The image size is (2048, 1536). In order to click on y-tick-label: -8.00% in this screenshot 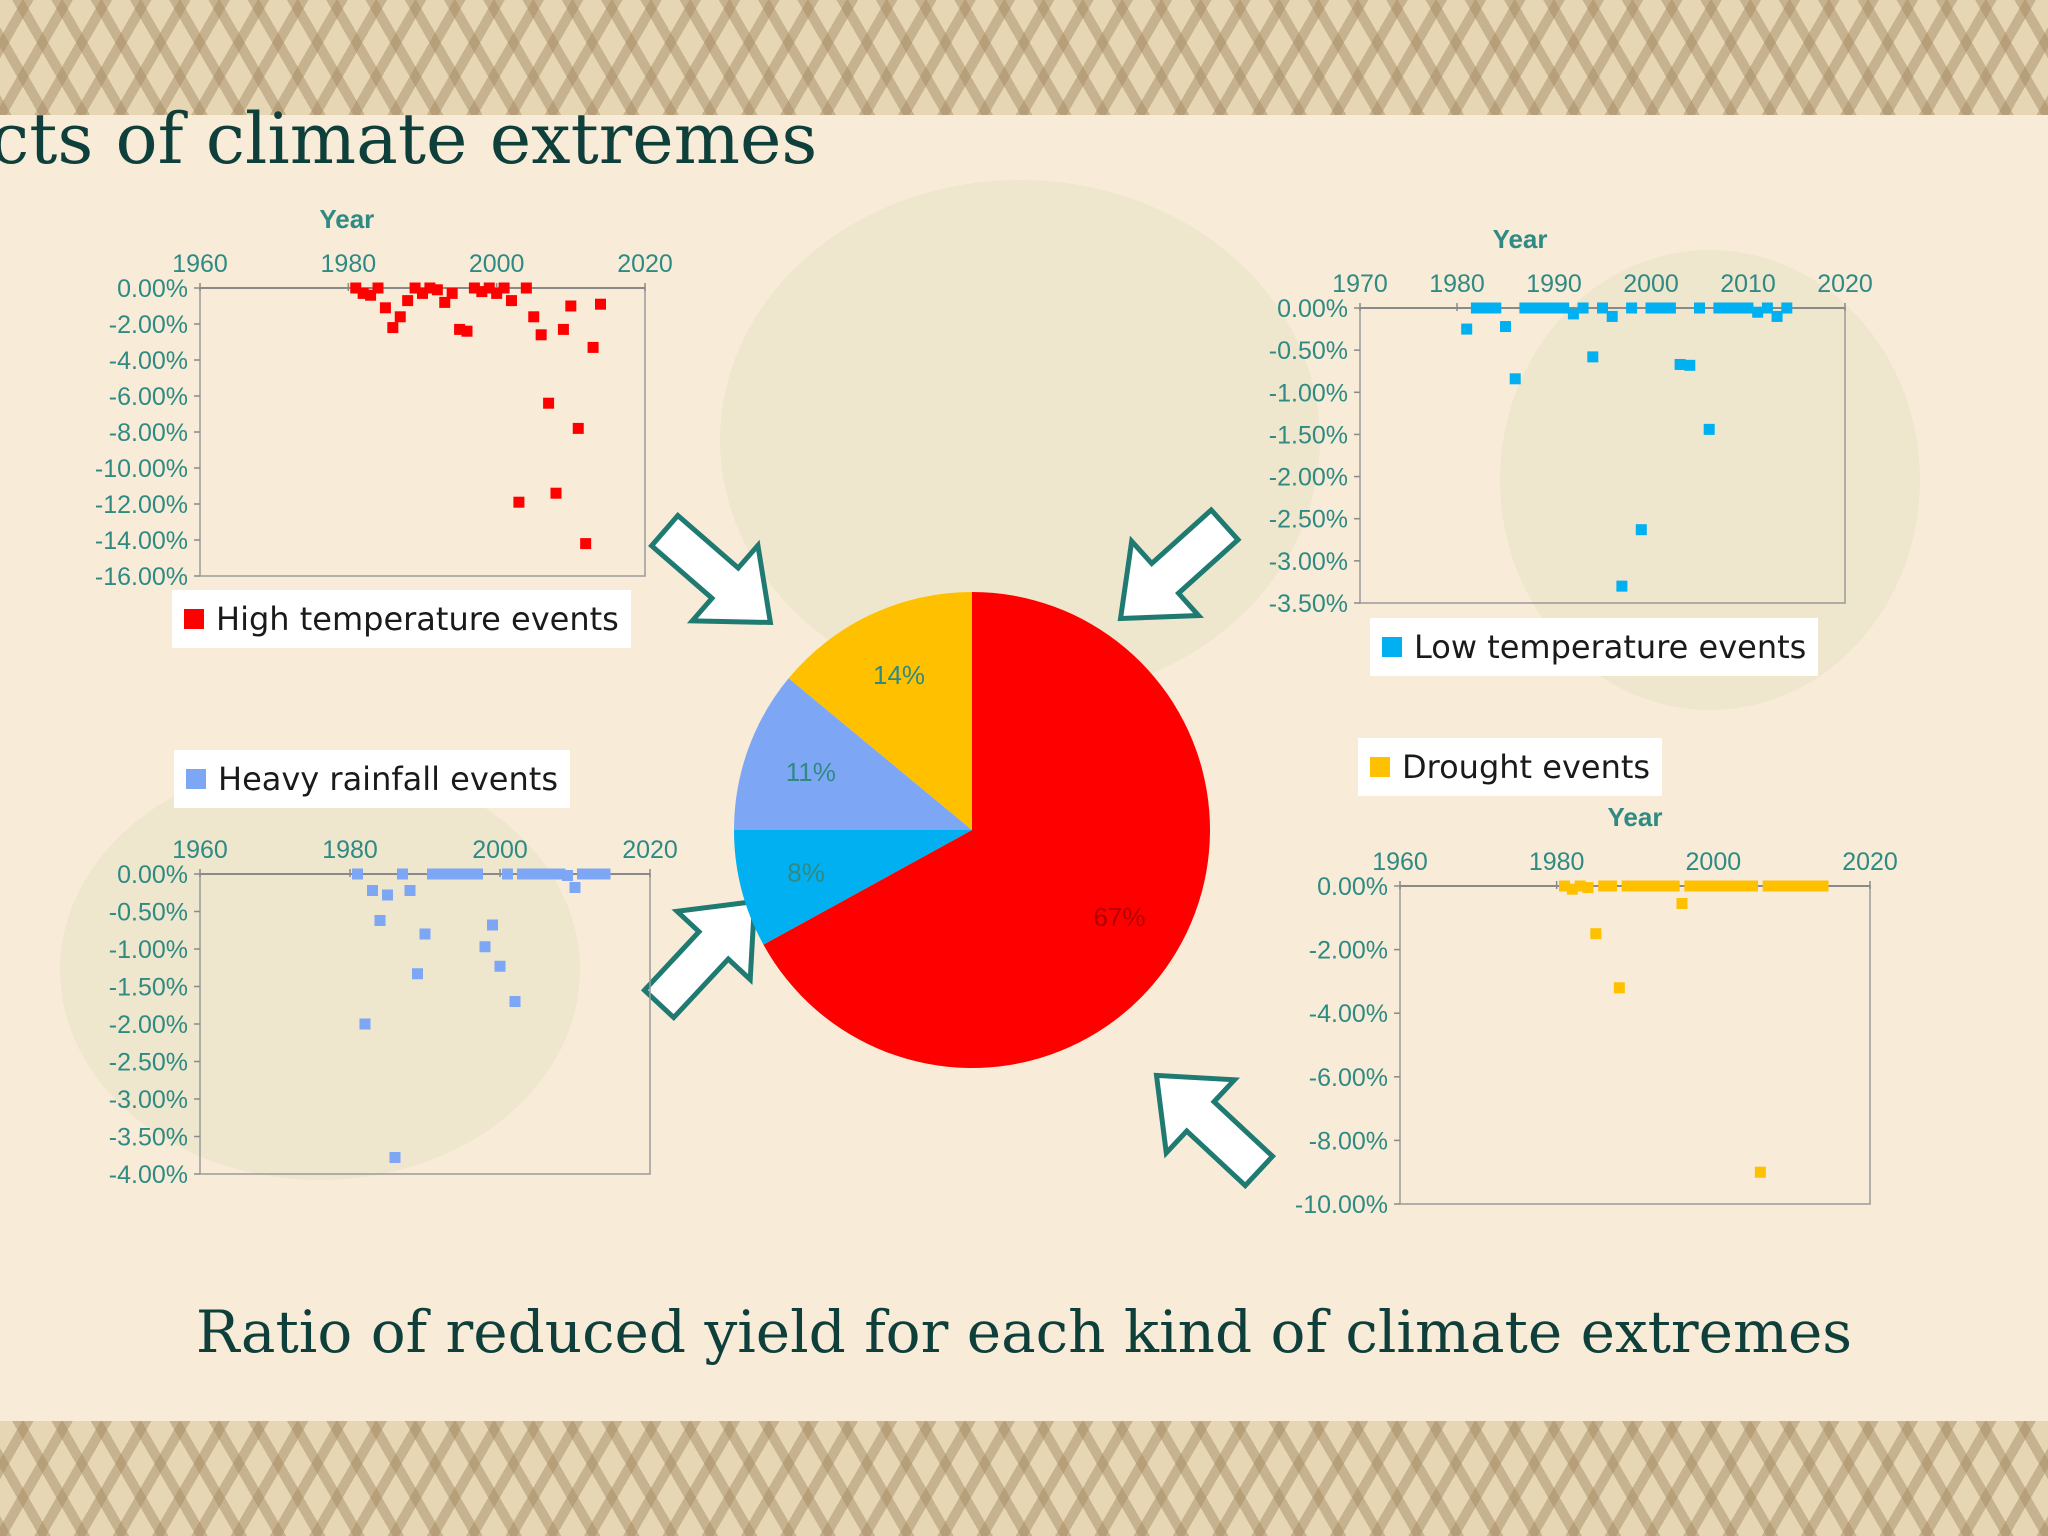, I will do `click(1348, 1141)`.